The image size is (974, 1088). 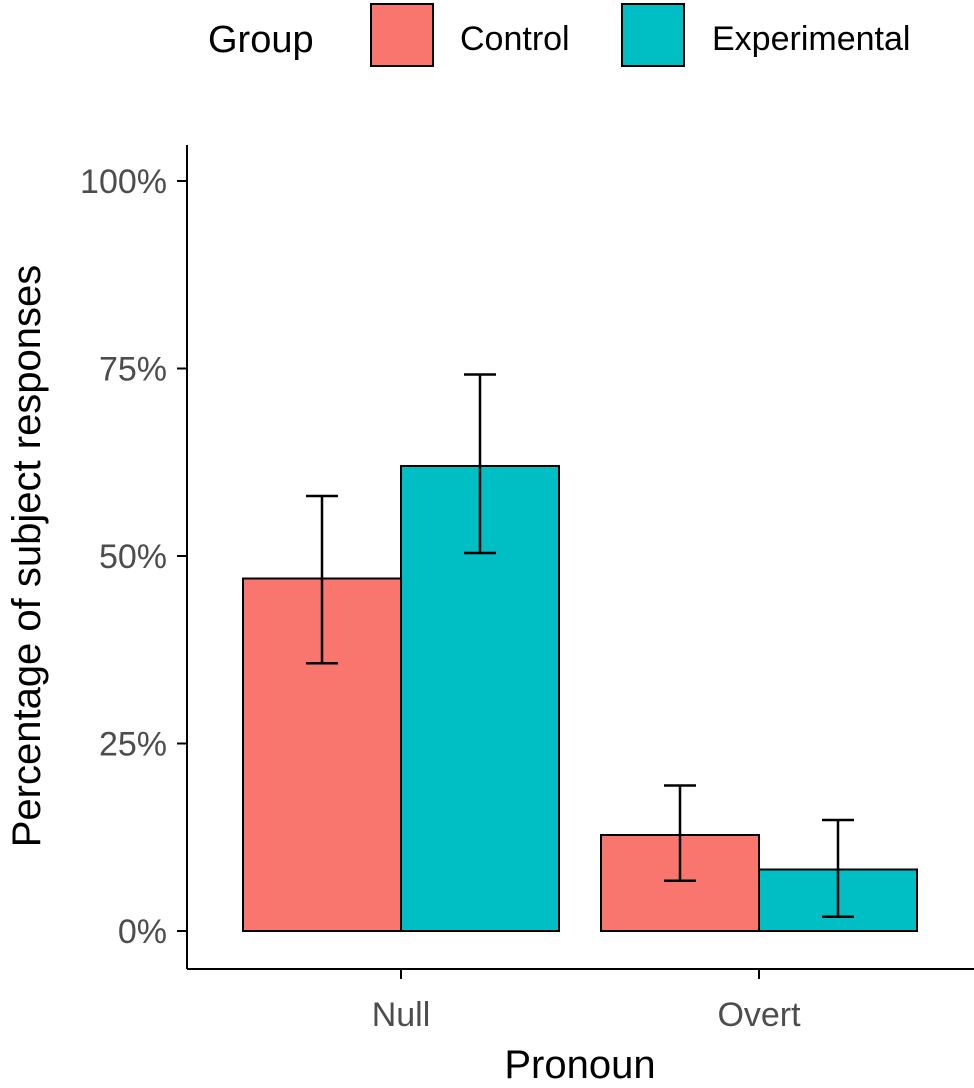 I want to click on x-axis-title: Pronoun, so click(x=579, y=1065).